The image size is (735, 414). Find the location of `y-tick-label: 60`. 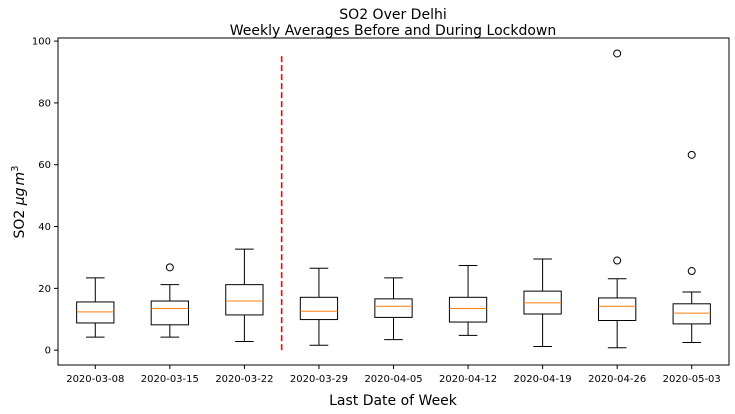

y-tick-label: 60 is located at coordinates (44, 165).